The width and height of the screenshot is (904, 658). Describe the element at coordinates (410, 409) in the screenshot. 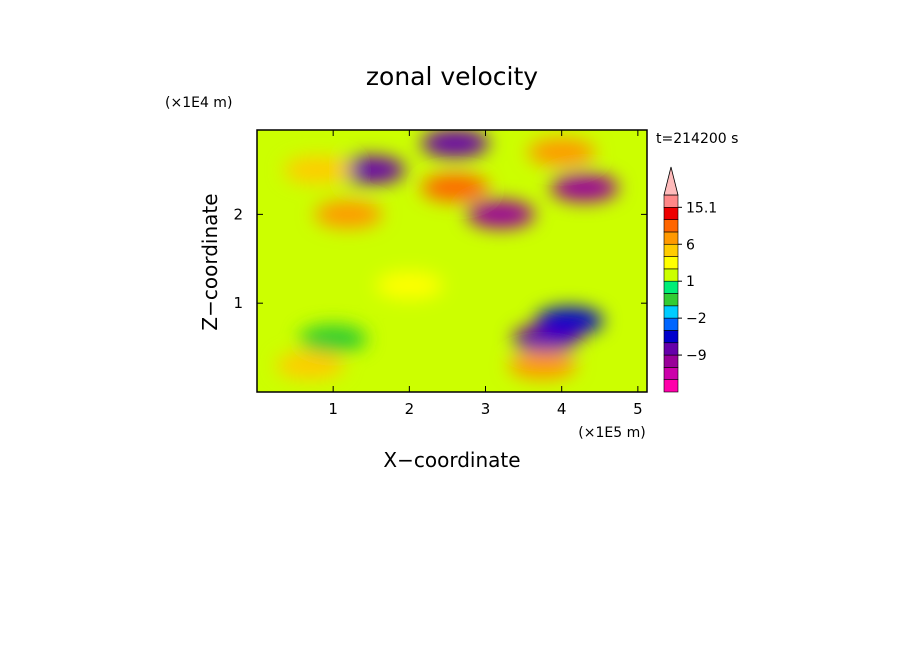

I see `x-tick-label: 2` at that location.